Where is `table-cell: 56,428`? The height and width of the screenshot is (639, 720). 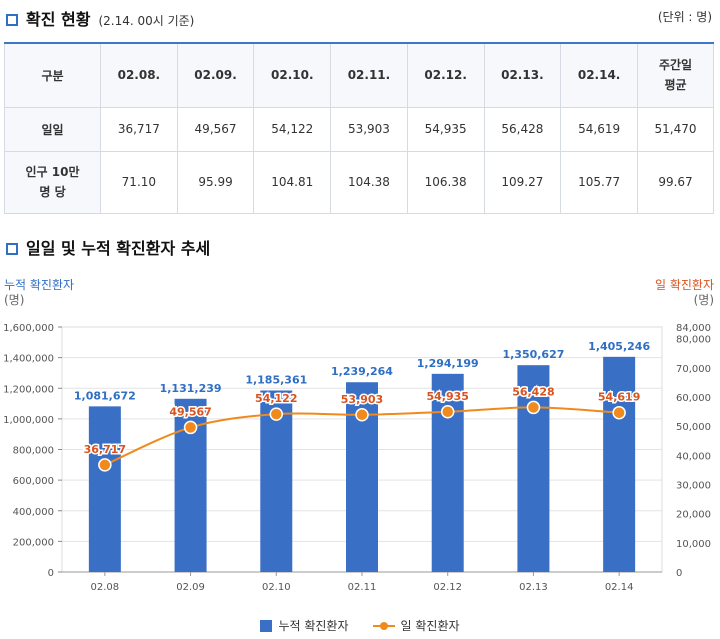
table-cell: 56,428 is located at coordinates (522, 129).